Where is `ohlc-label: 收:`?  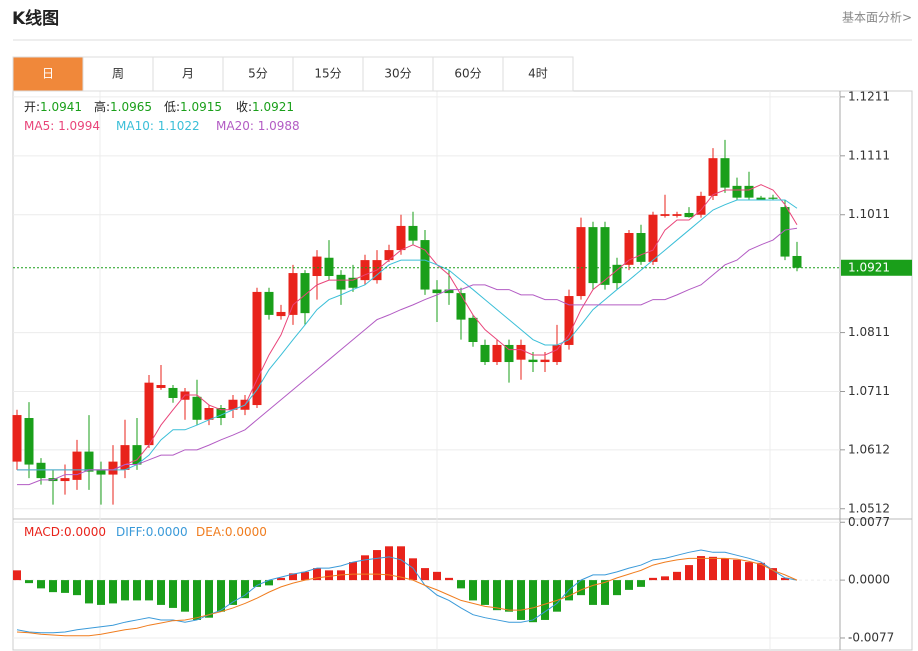 ohlc-label: 收: is located at coordinates (244, 107).